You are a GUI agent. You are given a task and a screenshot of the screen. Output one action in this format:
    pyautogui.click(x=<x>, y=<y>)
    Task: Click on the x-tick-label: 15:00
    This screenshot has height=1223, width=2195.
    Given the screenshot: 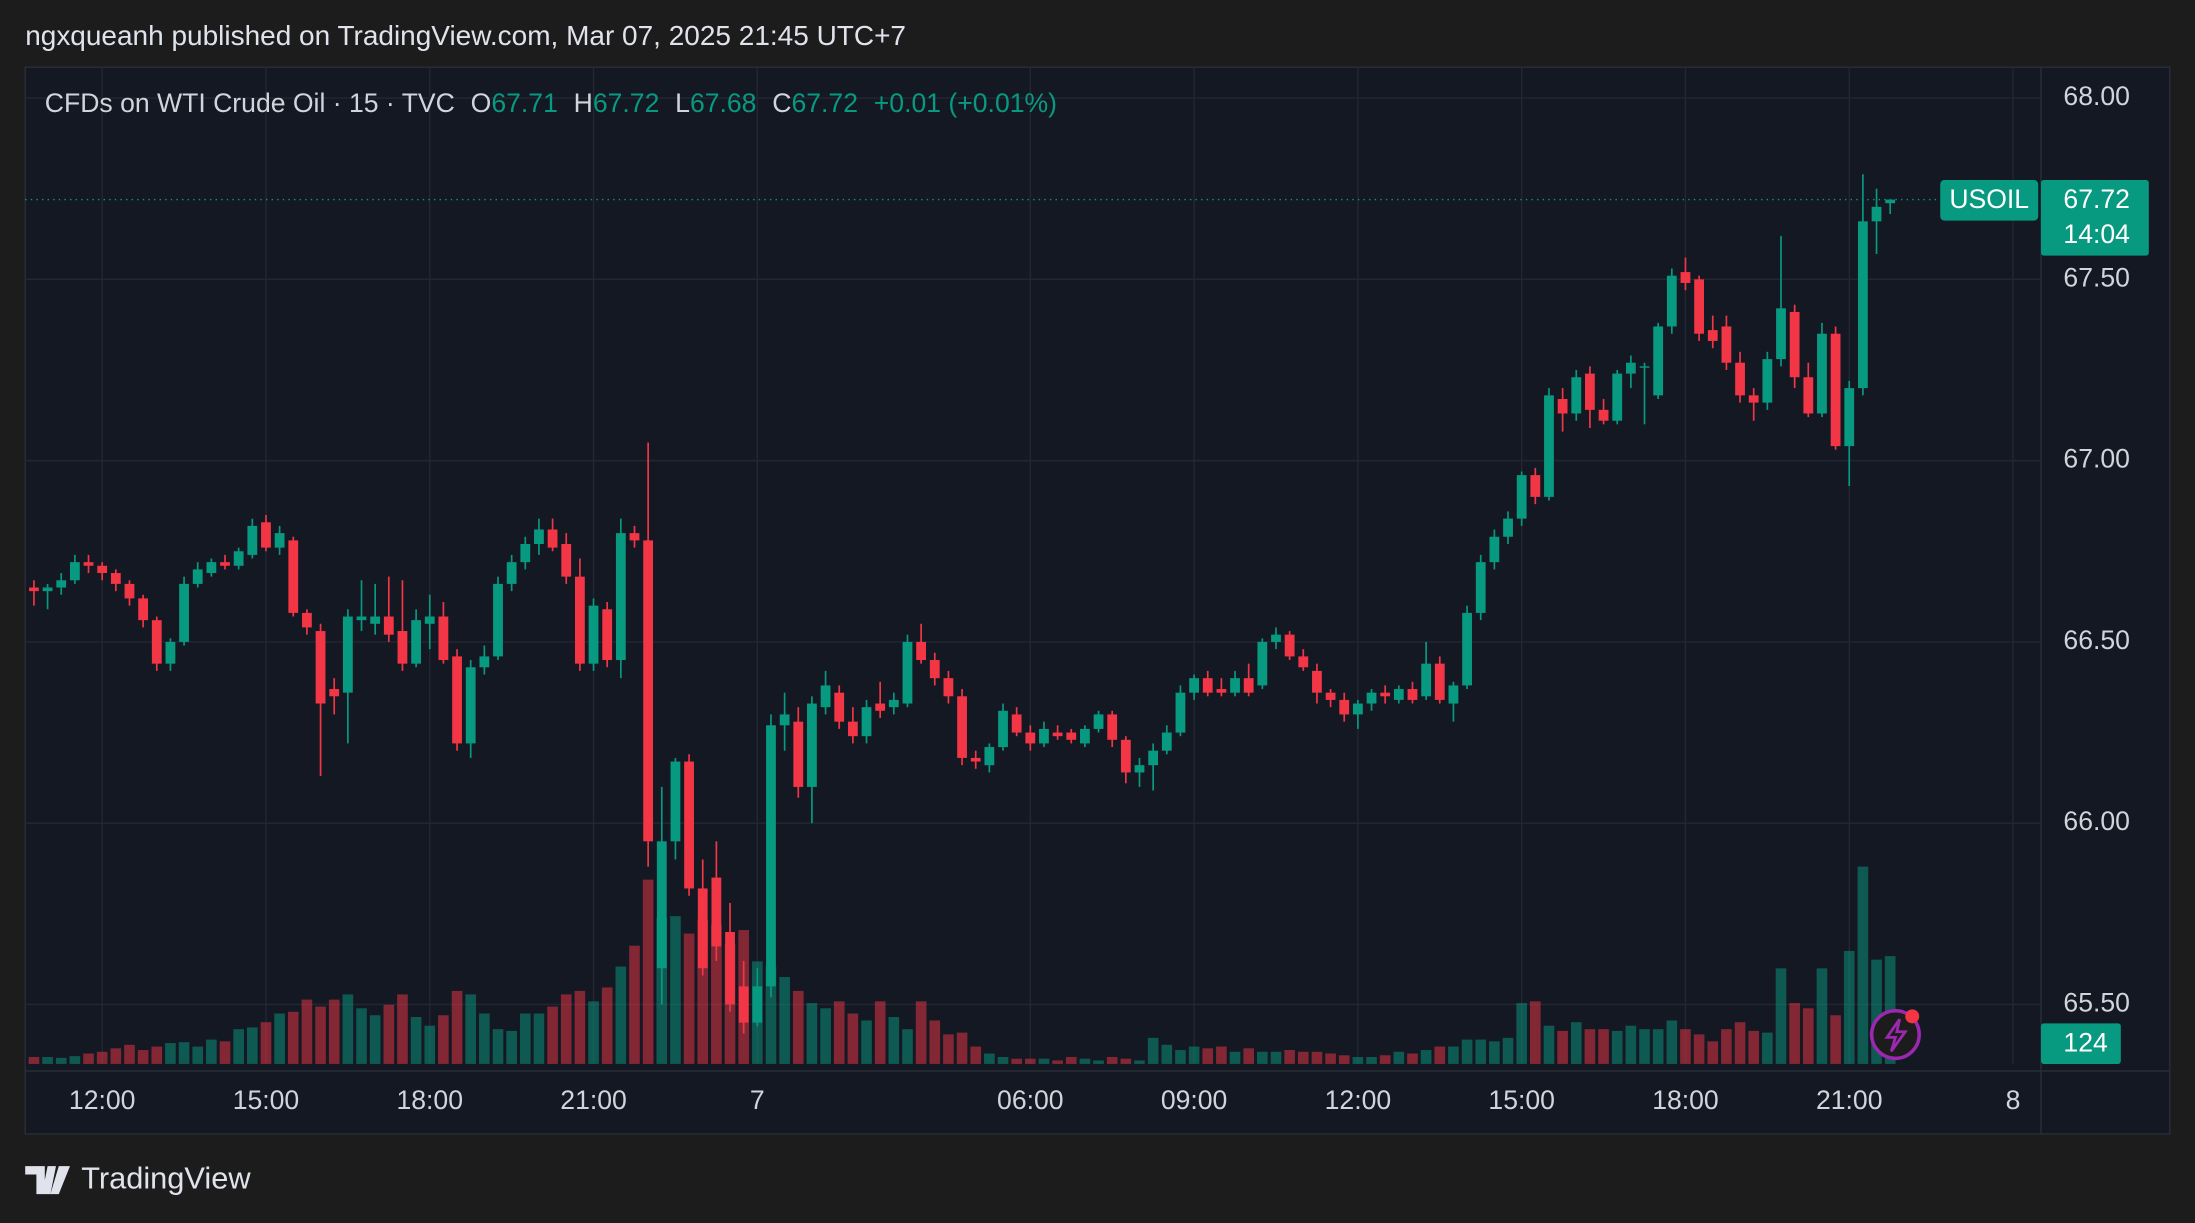 What is the action you would take?
    pyautogui.click(x=1521, y=1100)
    